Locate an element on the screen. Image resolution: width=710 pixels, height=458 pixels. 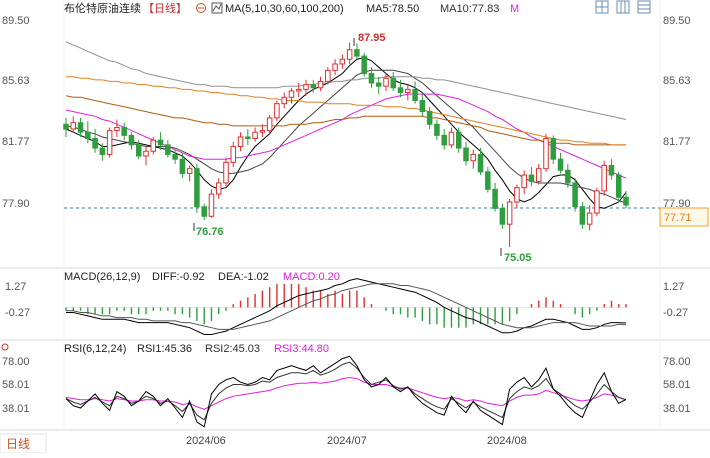
indicator-toggle-icon is located at coordinates (201, 8).